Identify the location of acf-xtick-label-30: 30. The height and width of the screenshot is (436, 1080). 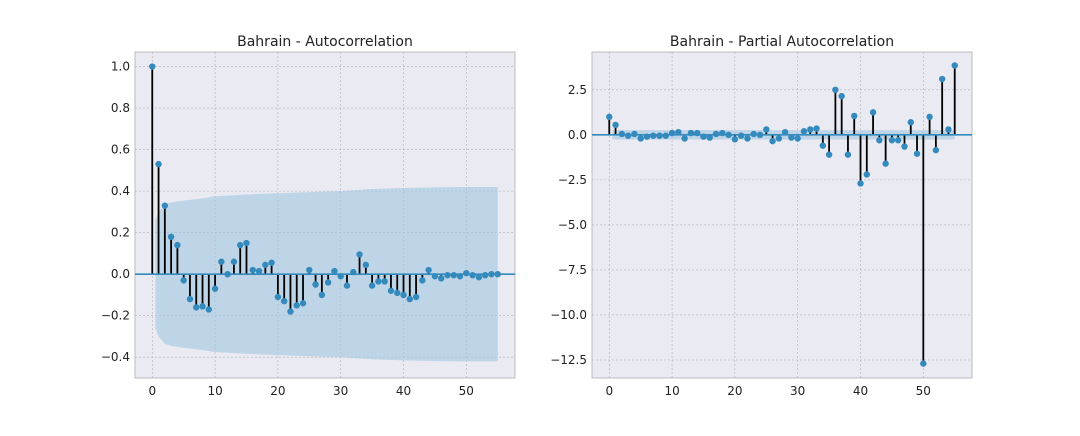
(340, 391).